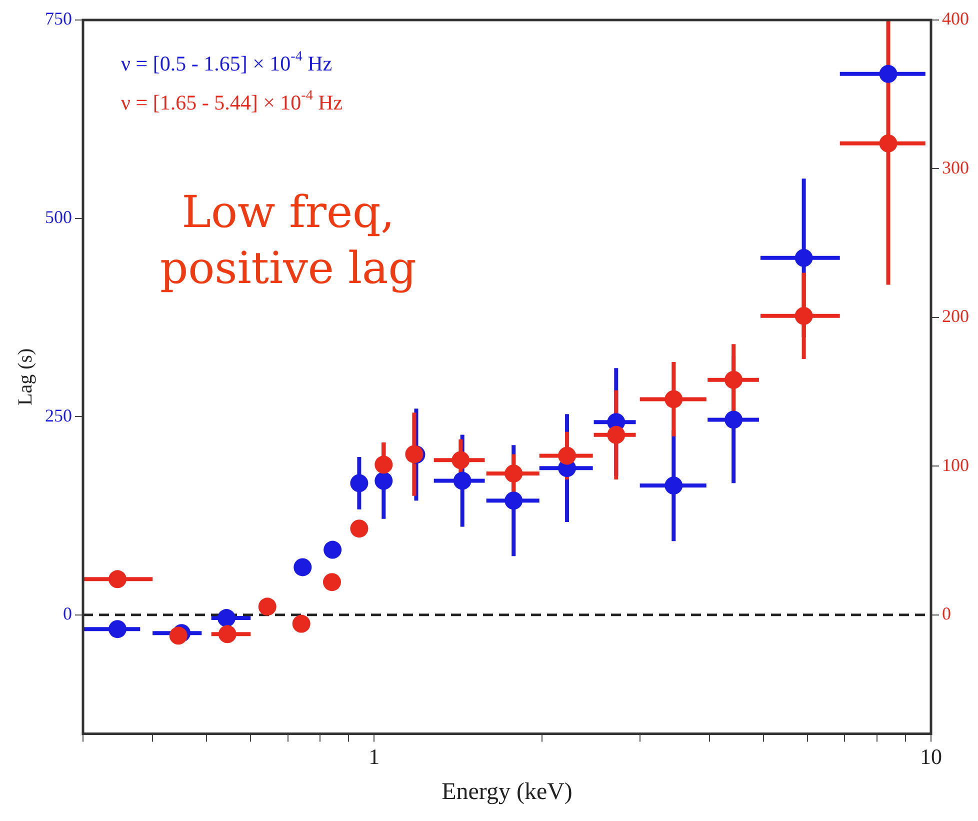 The height and width of the screenshot is (821, 978). What do you see at coordinates (25, 377) in the screenshot?
I see `y-axis-title: Lag (s)` at bounding box center [25, 377].